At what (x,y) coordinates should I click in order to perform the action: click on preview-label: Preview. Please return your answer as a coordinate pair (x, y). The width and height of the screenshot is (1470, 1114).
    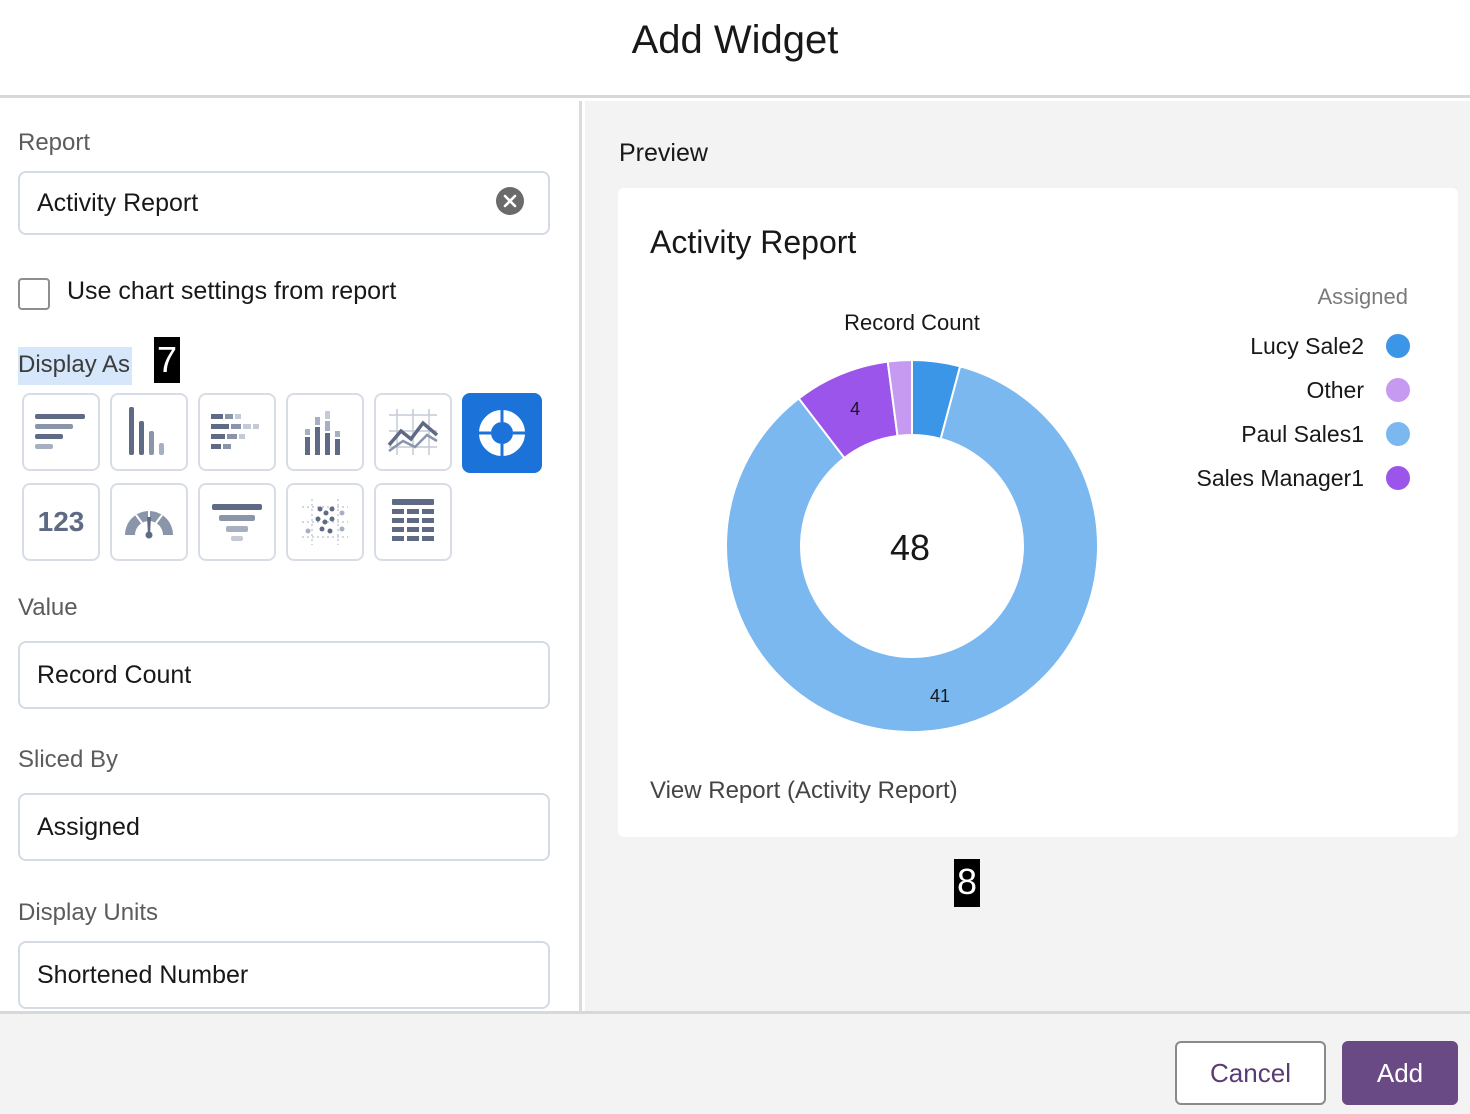
    Looking at the image, I should click on (663, 153).